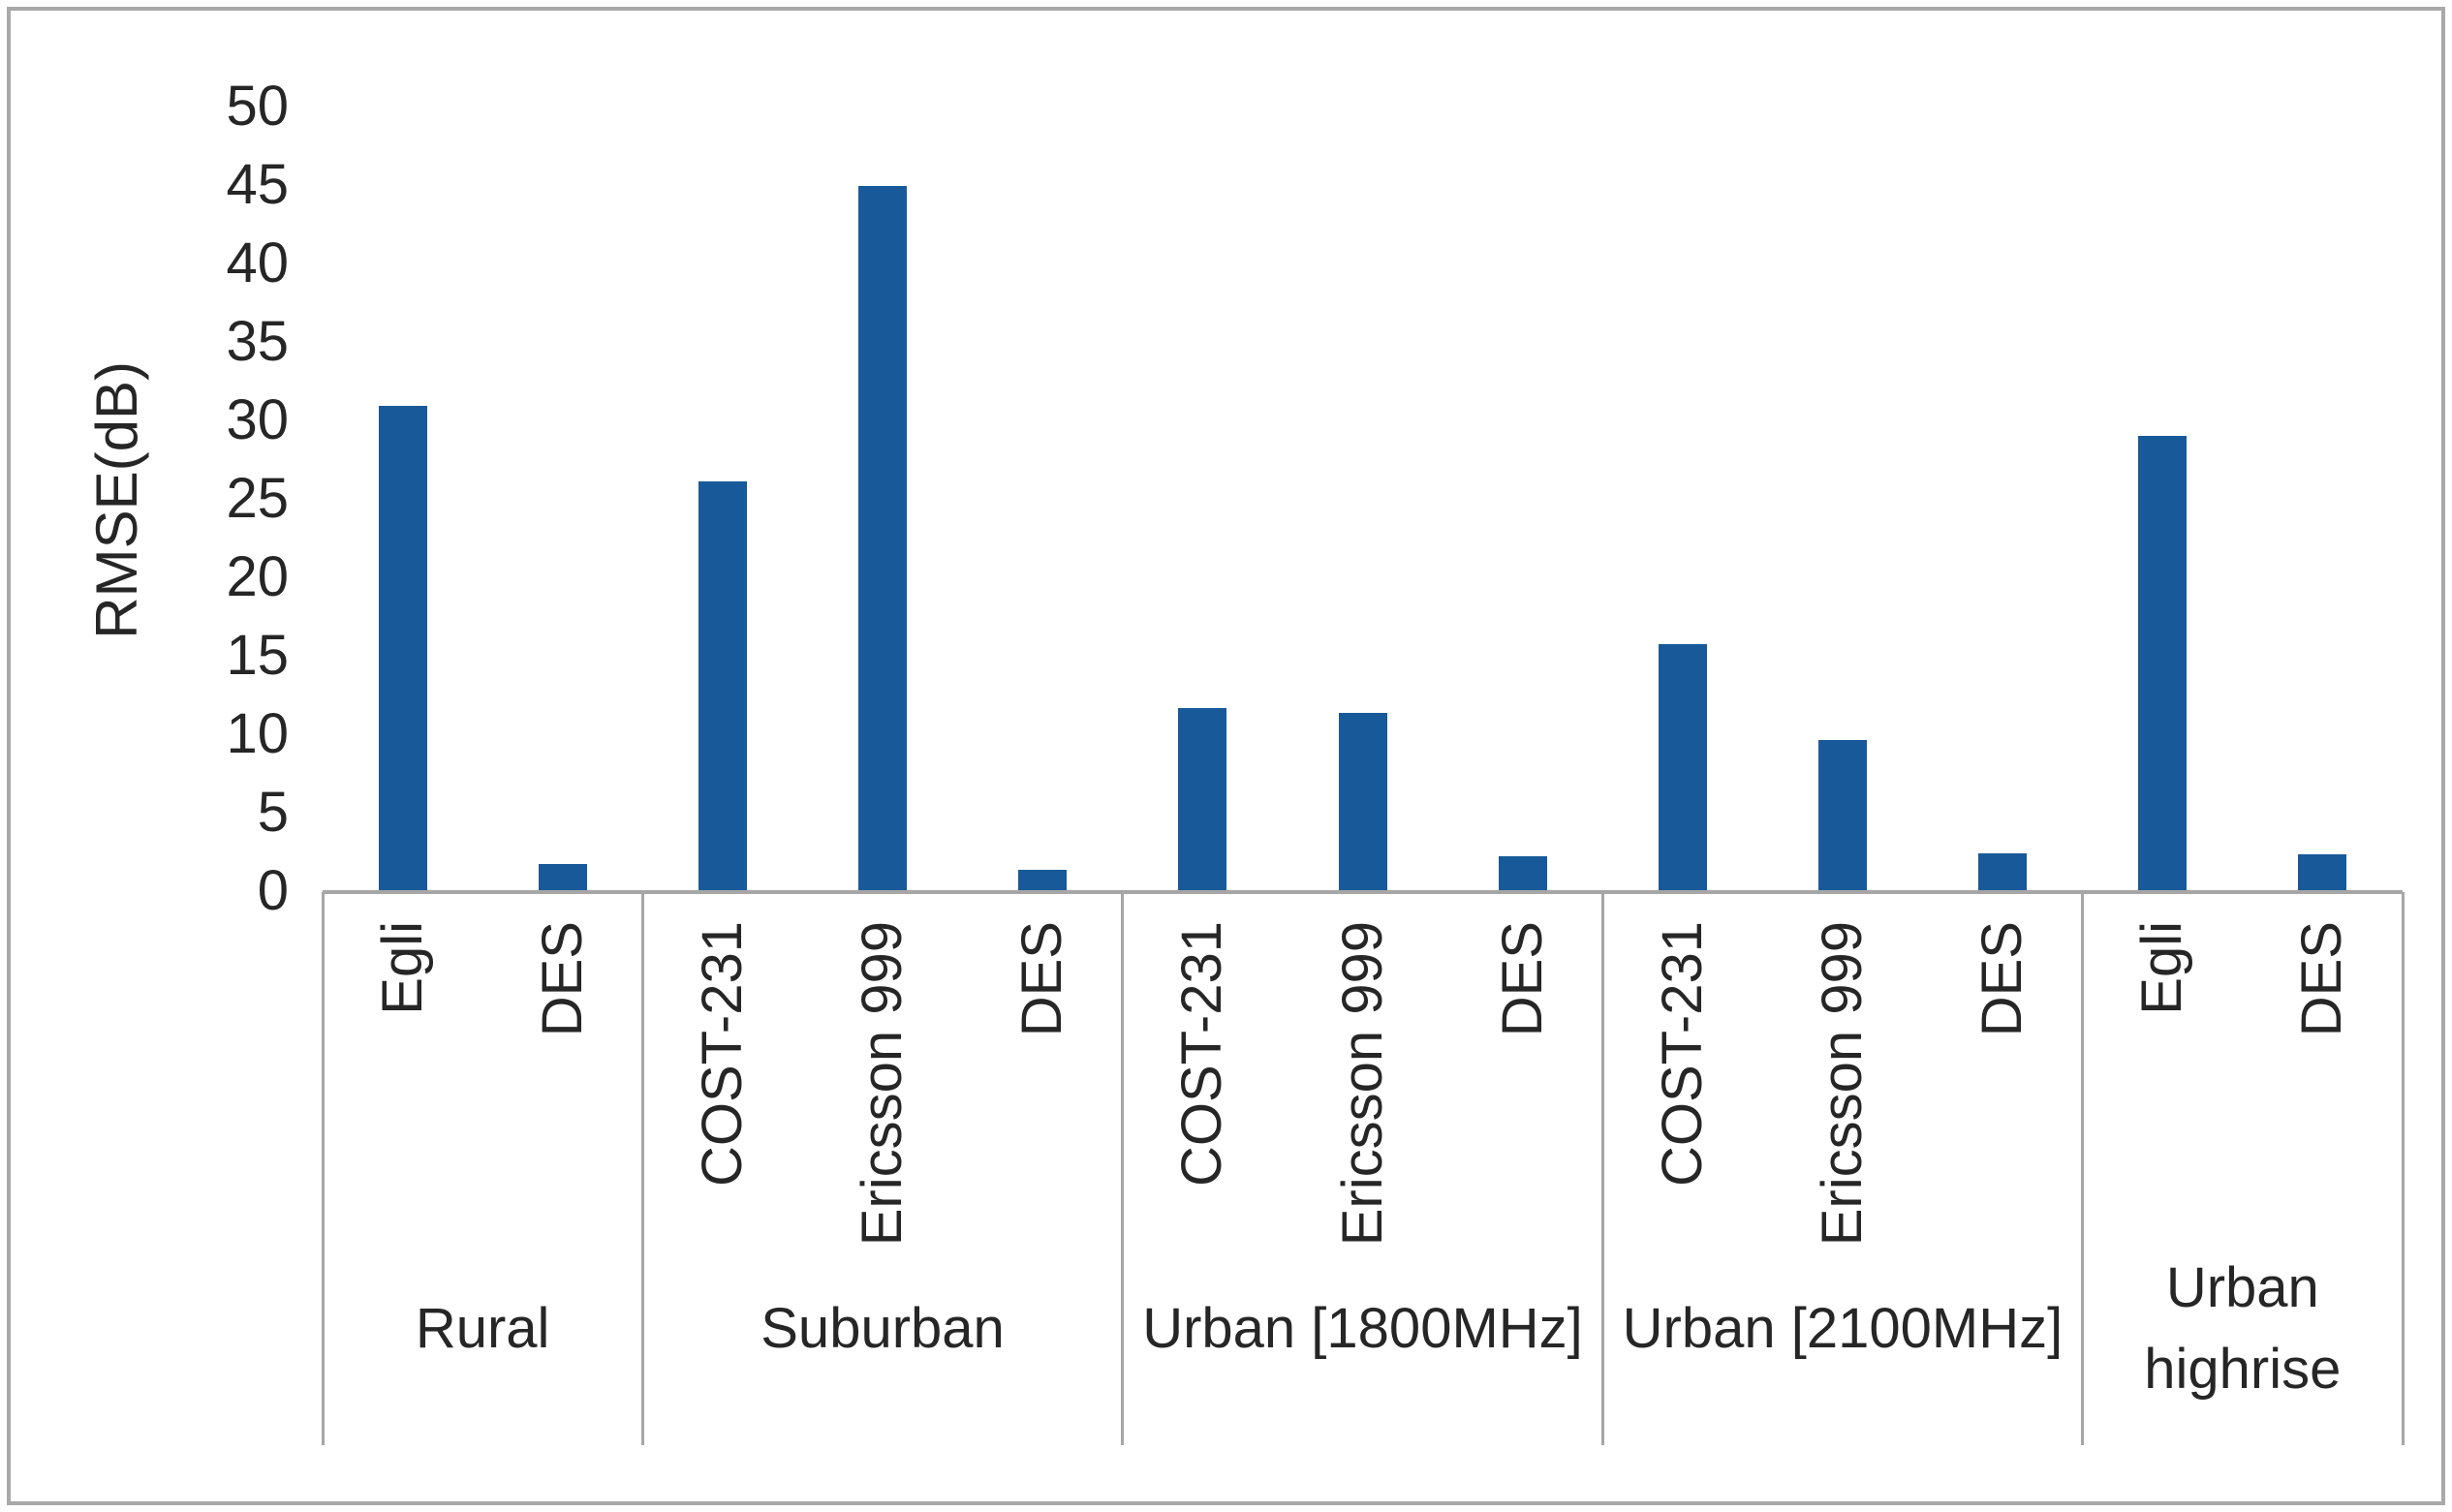  Describe the element at coordinates (273, 813) in the screenshot. I see `y-tick-label: 5` at that location.